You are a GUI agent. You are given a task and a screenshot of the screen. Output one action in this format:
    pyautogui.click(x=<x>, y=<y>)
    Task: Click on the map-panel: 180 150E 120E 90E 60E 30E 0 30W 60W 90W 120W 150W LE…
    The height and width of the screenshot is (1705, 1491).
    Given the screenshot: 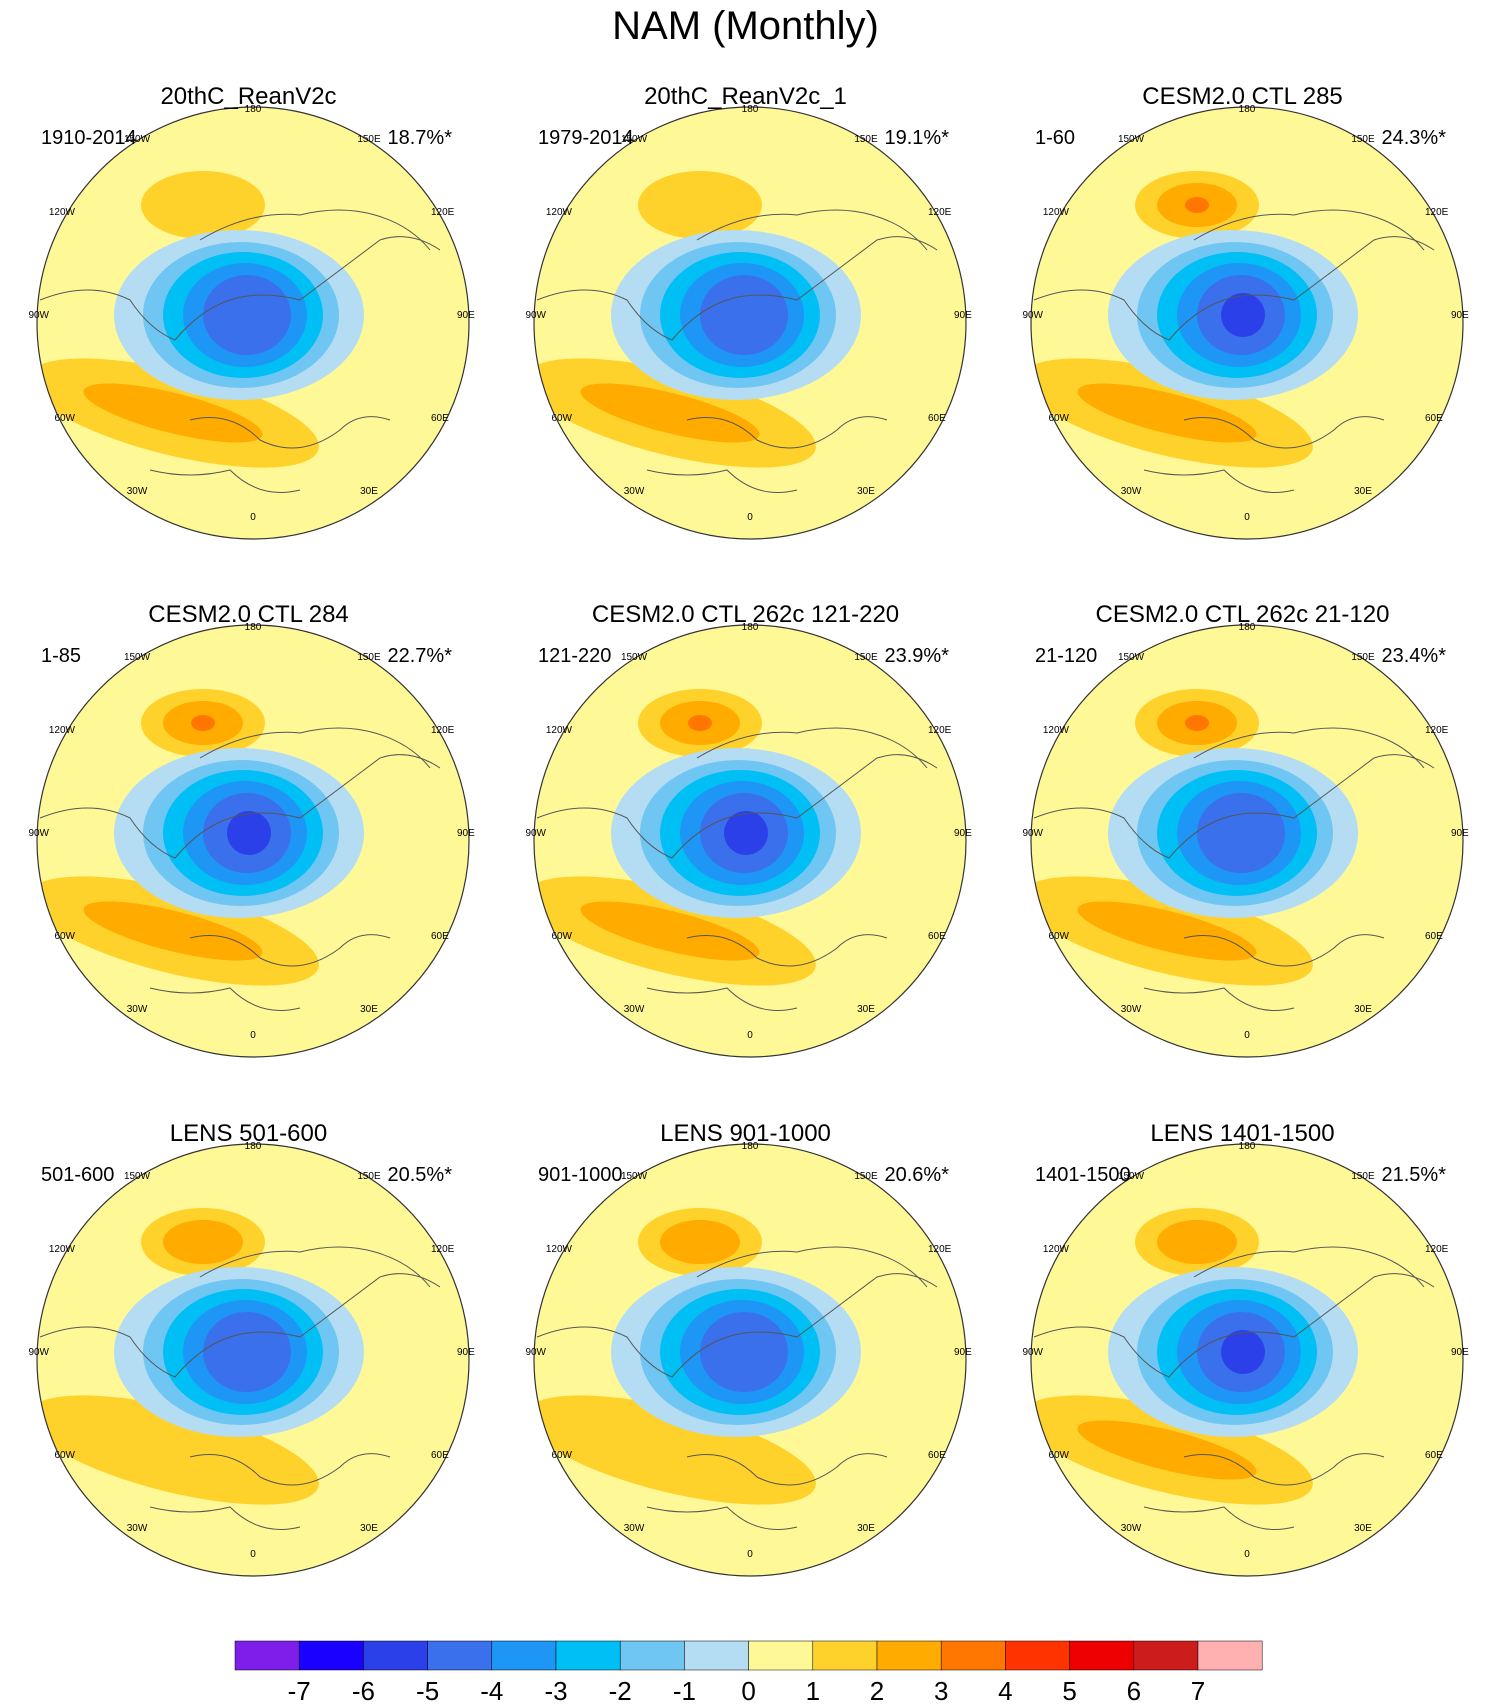 What is the action you would take?
    pyautogui.click(x=745, y=1307)
    